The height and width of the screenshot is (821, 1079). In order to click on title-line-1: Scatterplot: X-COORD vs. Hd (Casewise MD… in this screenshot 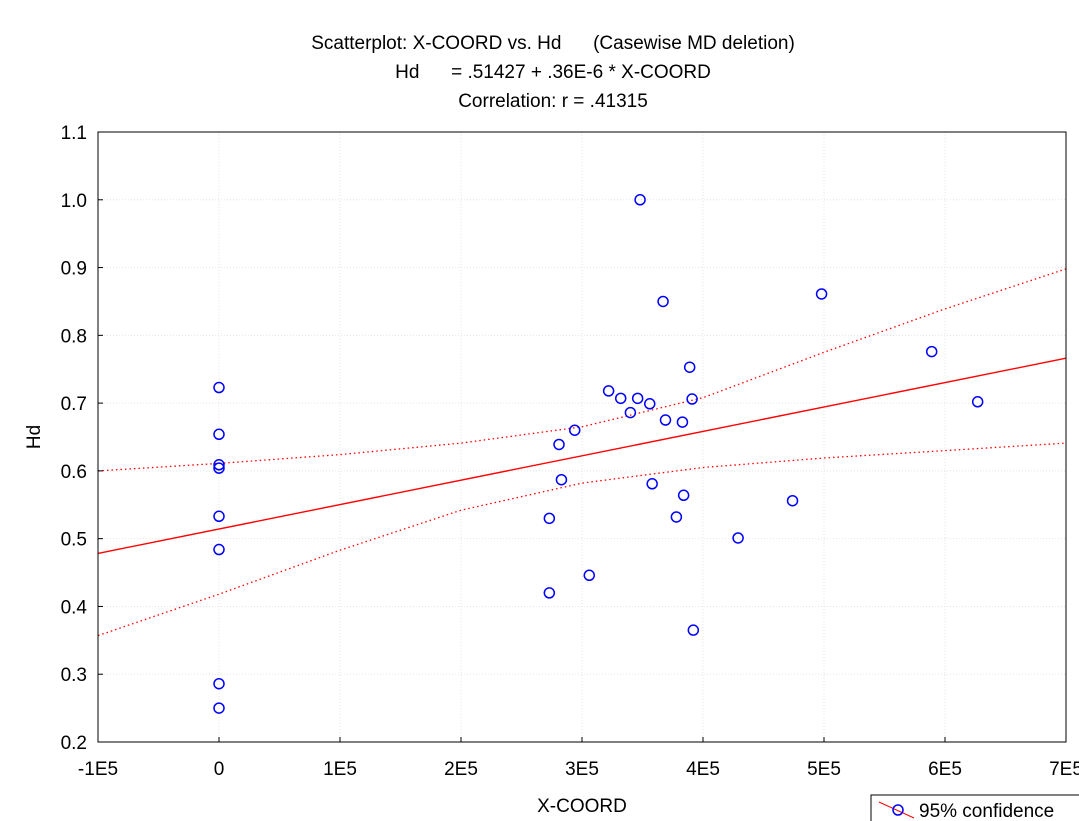, I will do `click(553, 43)`.